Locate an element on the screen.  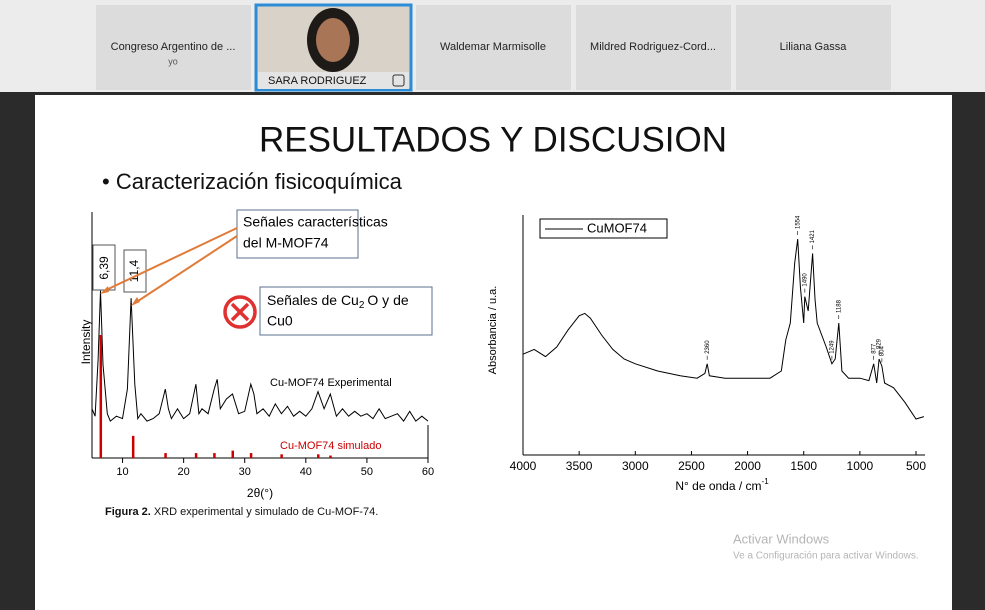
legend-label: CuMOF74 is located at coordinates (617, 227).